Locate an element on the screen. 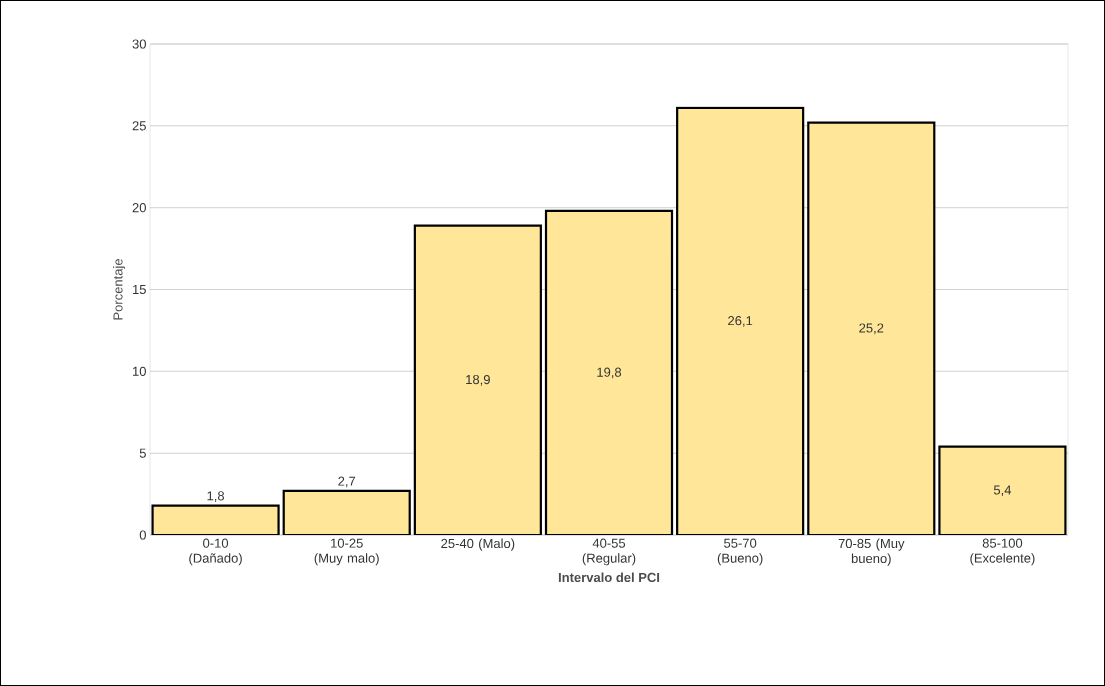 This screenshot has width=1105, height=686. data-label: 19,8 is located at coordinates (609, 373).